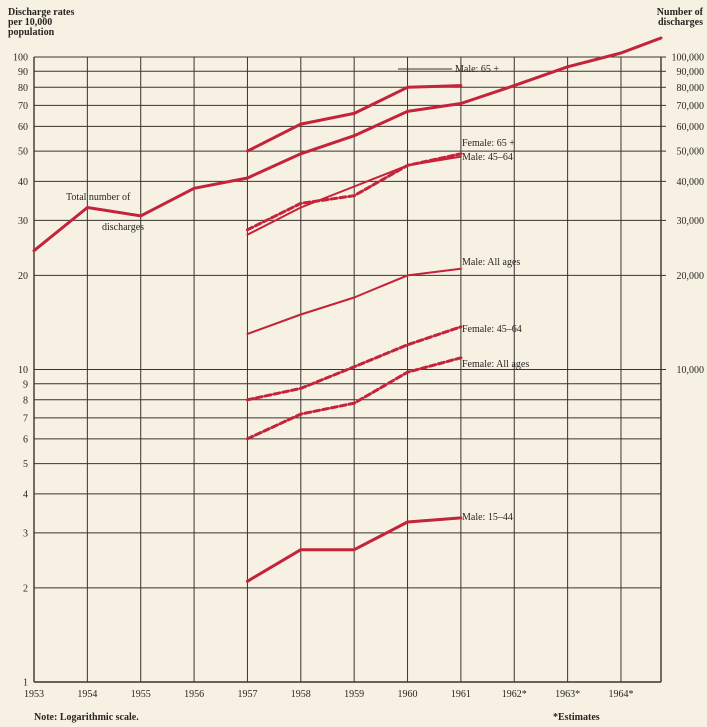  What do you see at coordinates (23, 106) in the screenshot?
I see `left-tick-label-70: 70` at bounding box center [23, 106].